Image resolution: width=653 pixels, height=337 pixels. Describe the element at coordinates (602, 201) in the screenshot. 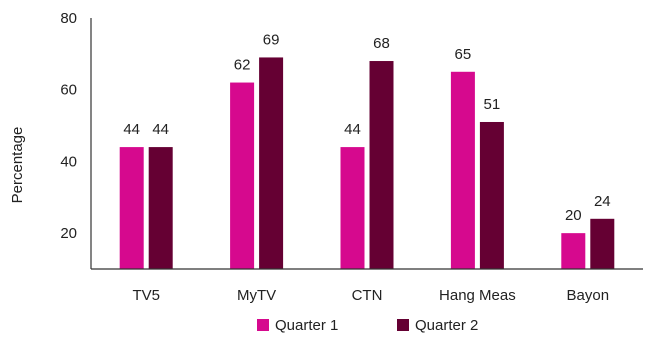

I see `data-label: 24` at that location.